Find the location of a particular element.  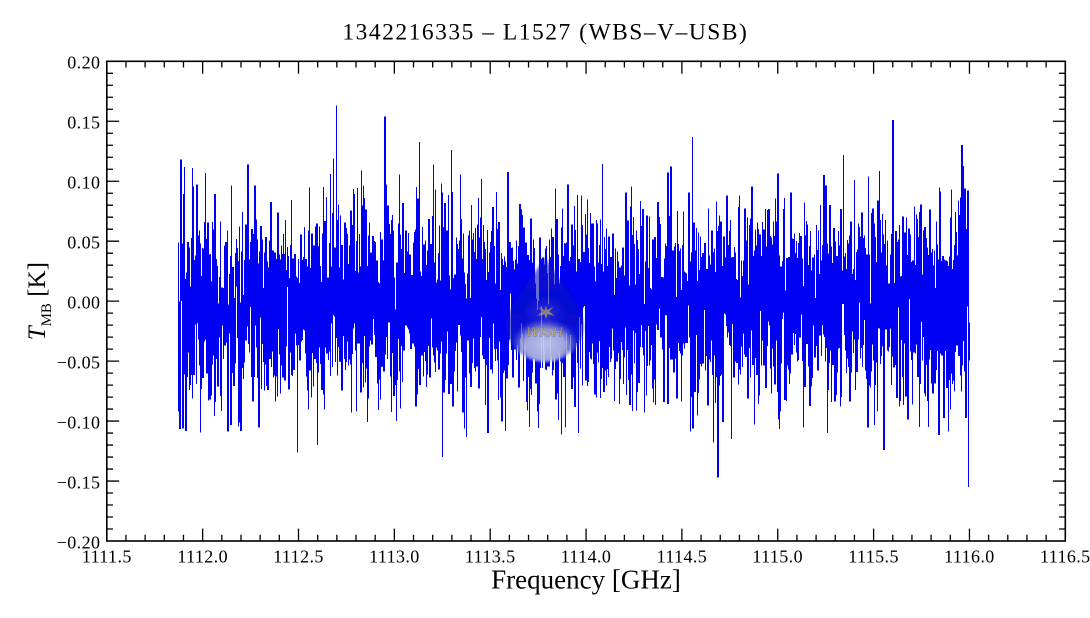

svg-text: Frequency [GHz] is located at coordinates (586, 580).